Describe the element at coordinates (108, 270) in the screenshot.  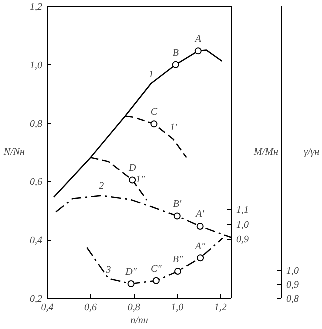
I see `annotation: 3` at that location.